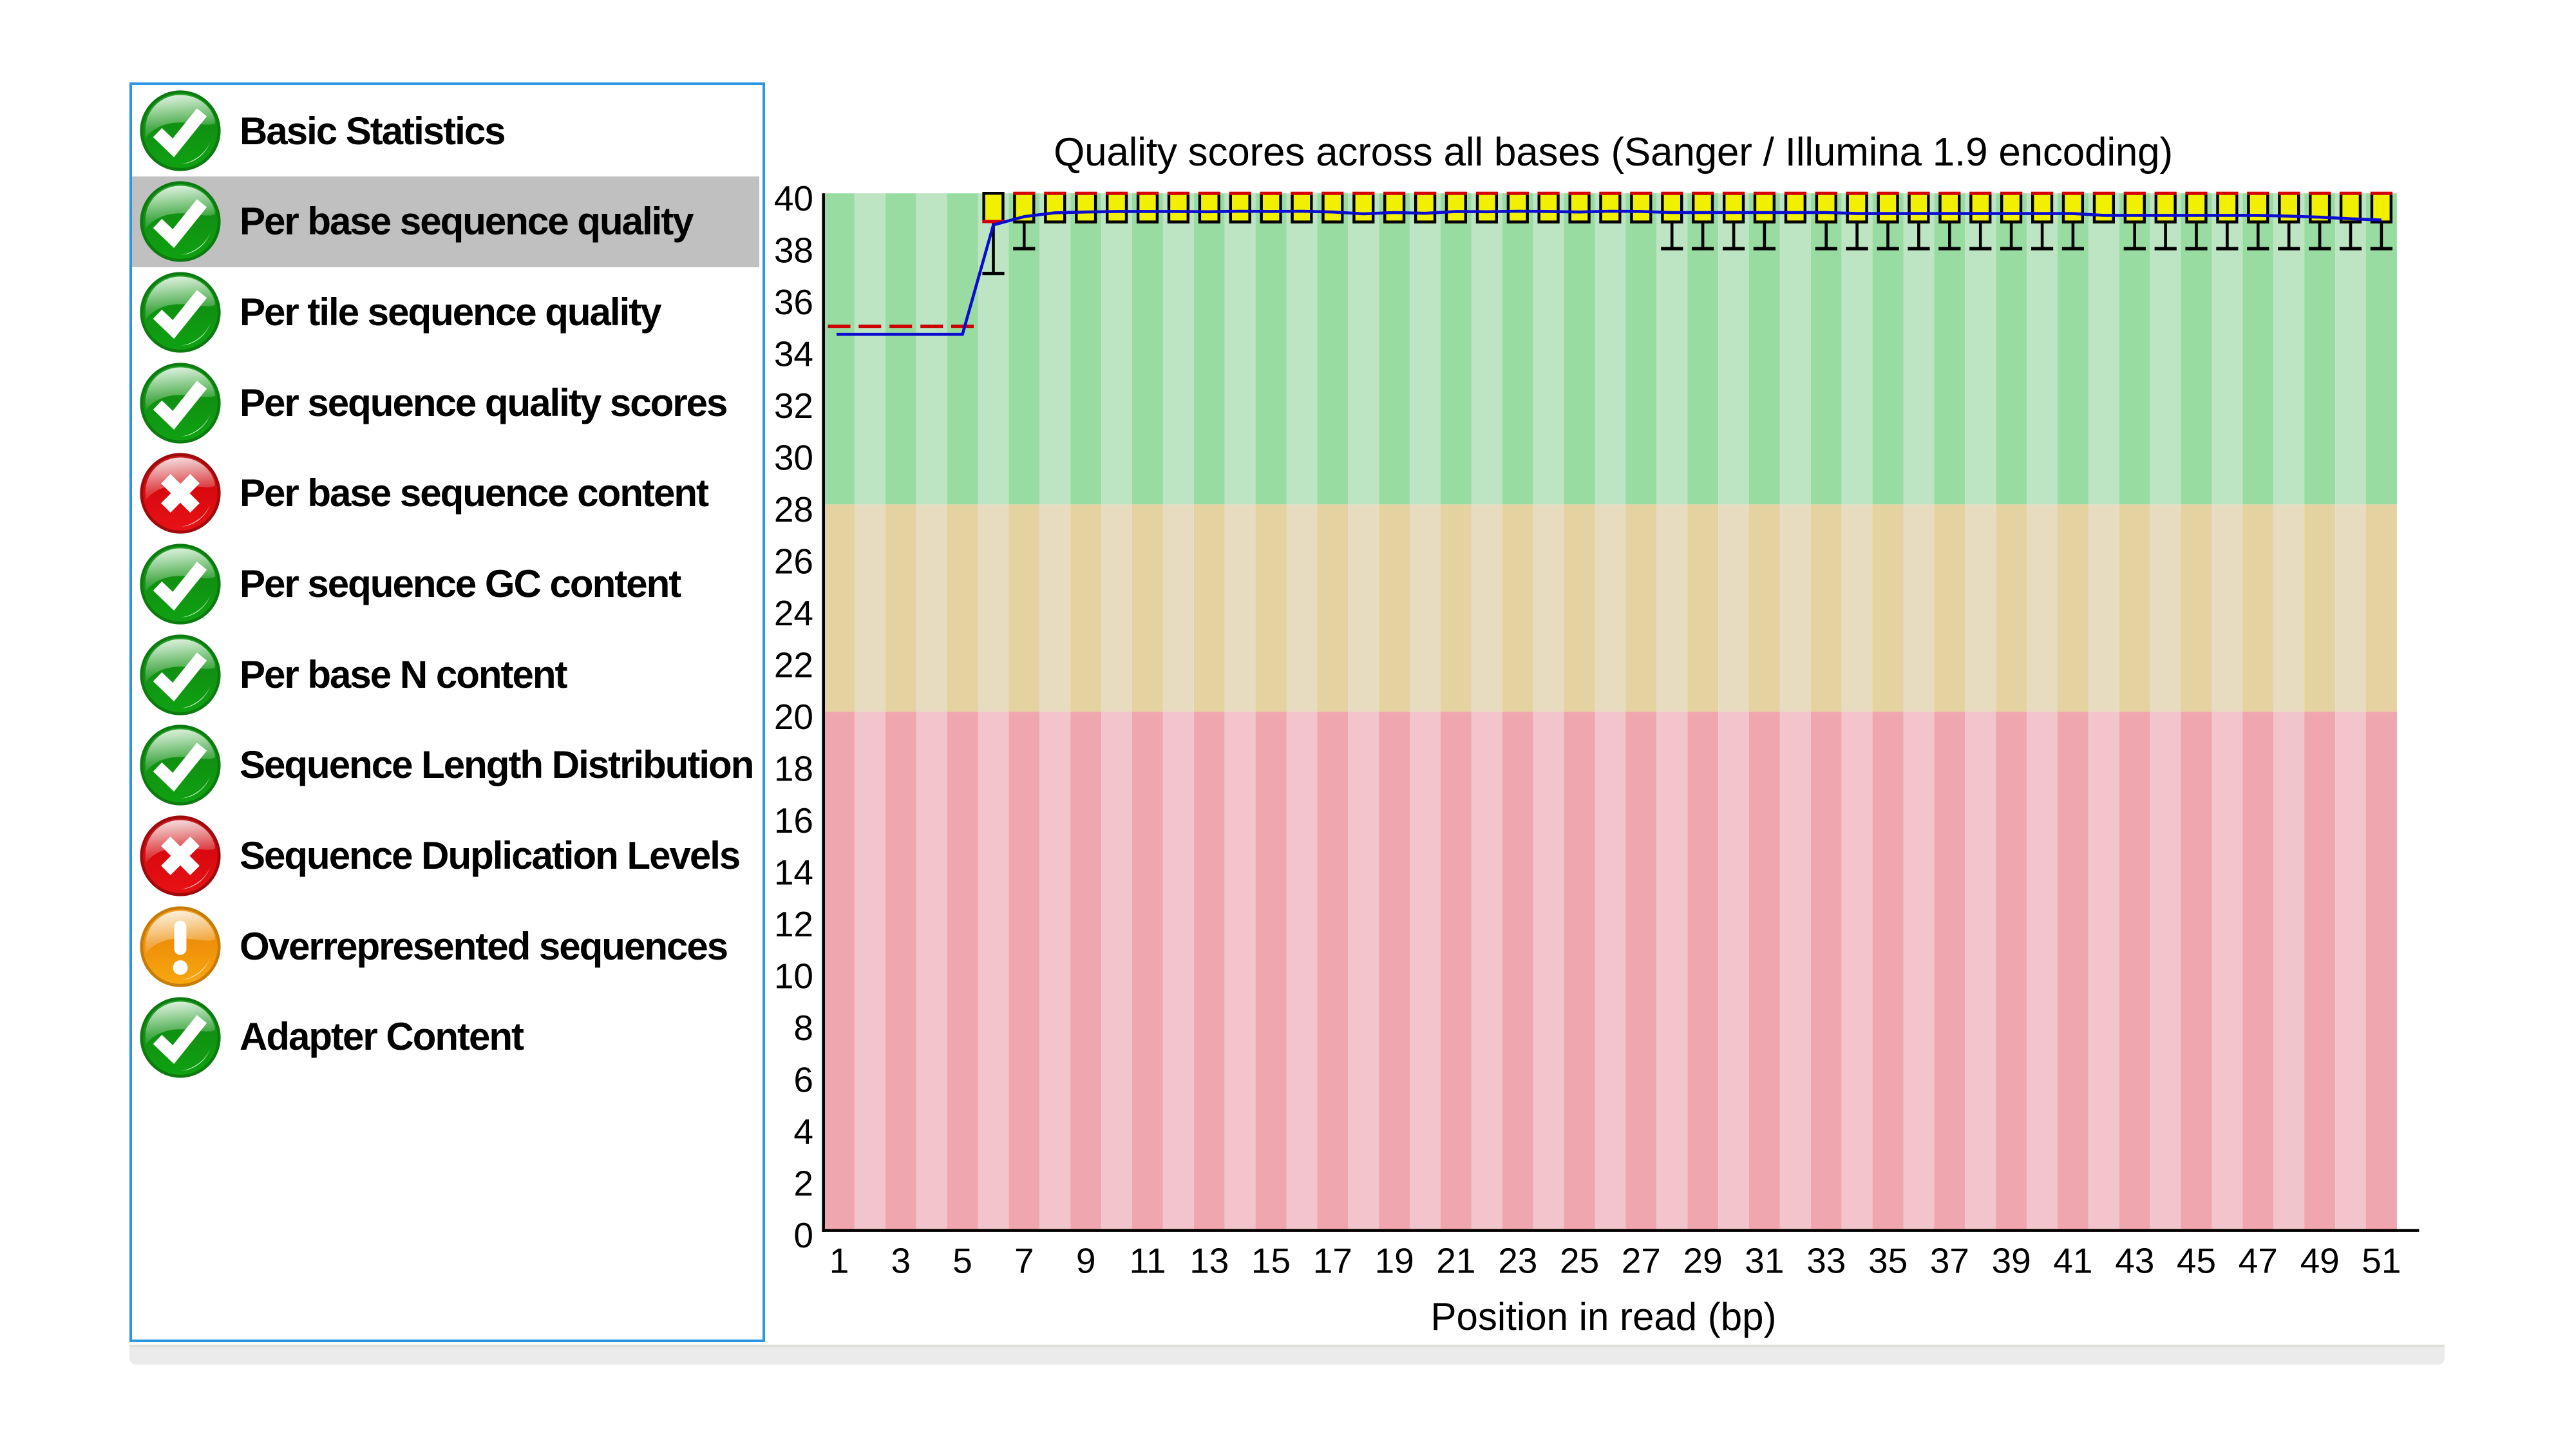 Image resolution: width=2576 pixels, height=1449 pixels. What do you see at coordinates (2196, 1261) in the screenshot?
I see `svg-text: 45` at bounding box center [2196, 1261].